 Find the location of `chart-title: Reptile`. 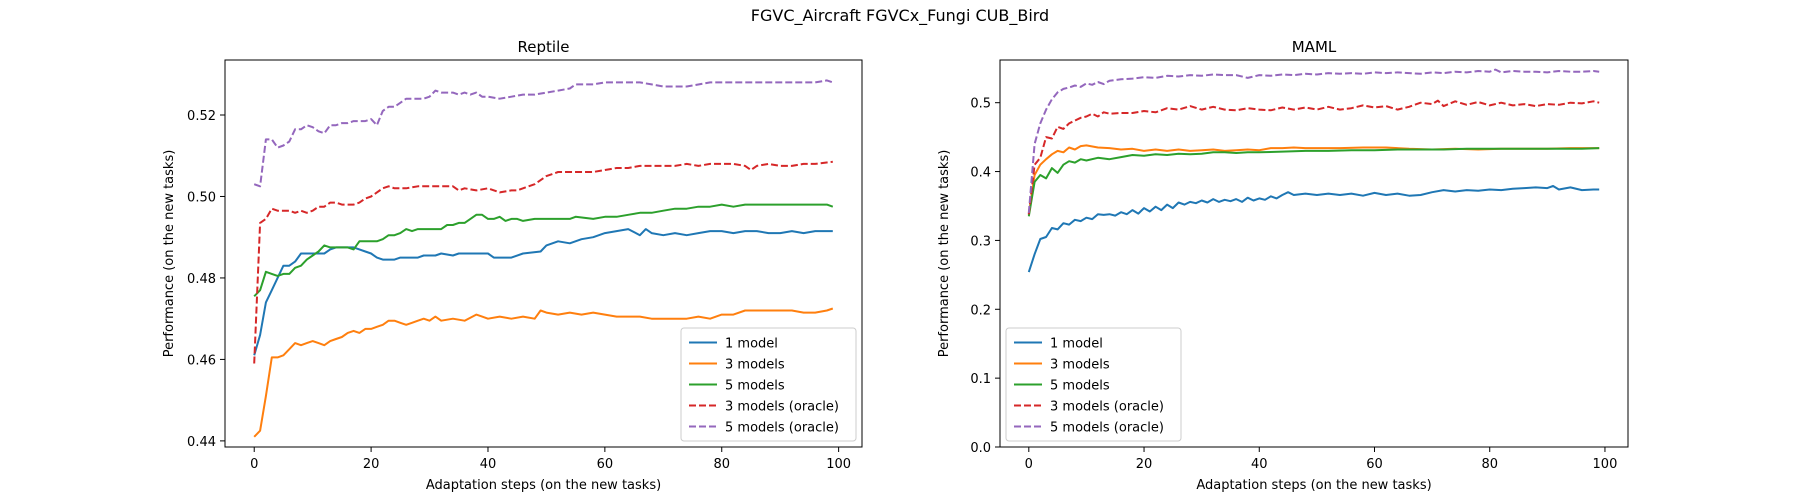

chart-title: Reptile is located at coordinates (544, 47).